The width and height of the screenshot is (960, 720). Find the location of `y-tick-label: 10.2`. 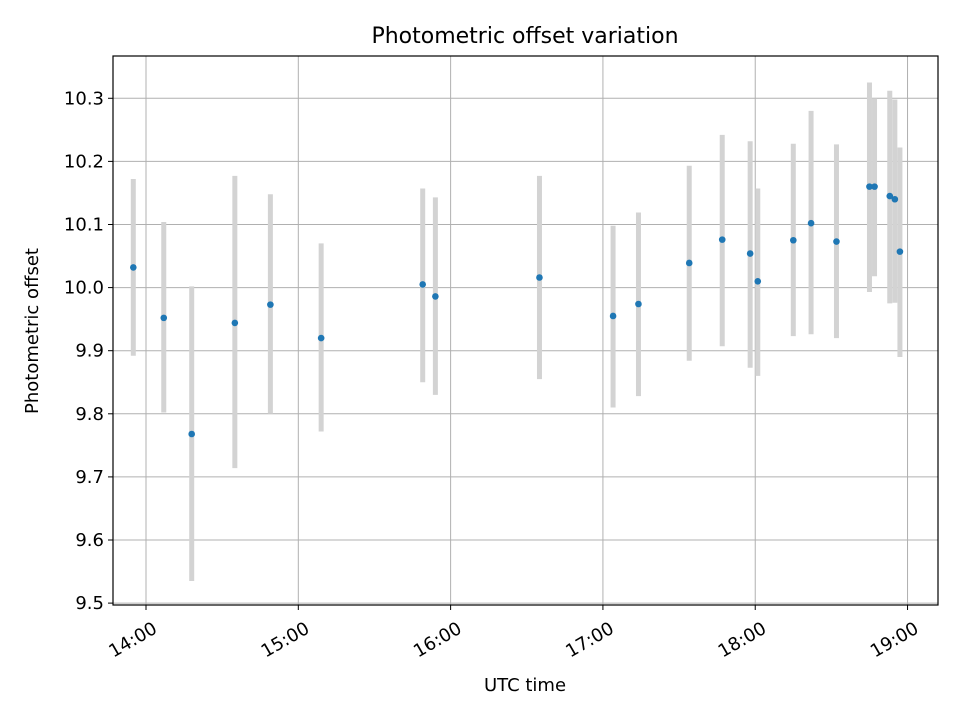

y-tick-label: 10.2 is located at coordinates (84, 161).